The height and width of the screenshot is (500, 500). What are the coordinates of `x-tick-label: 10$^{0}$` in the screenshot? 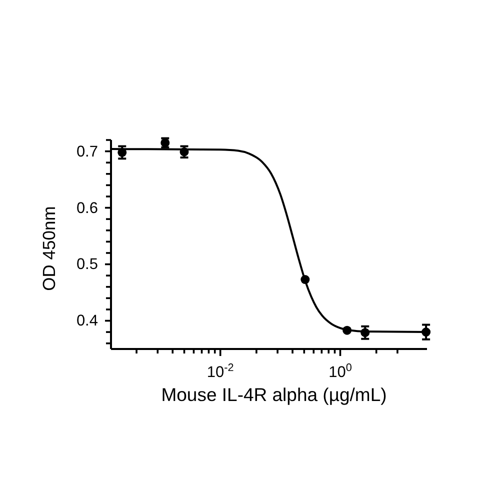 It's located at (340, 371).